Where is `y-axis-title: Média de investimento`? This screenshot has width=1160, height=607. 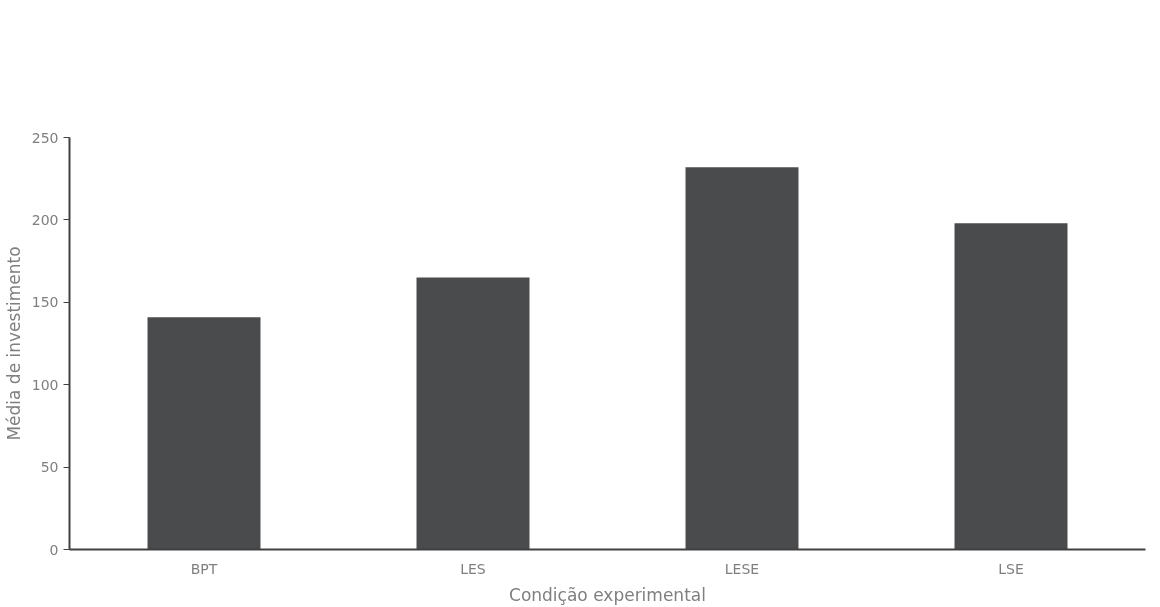
y-axis-title: Média de investimento is located at coordinates (13, 343).